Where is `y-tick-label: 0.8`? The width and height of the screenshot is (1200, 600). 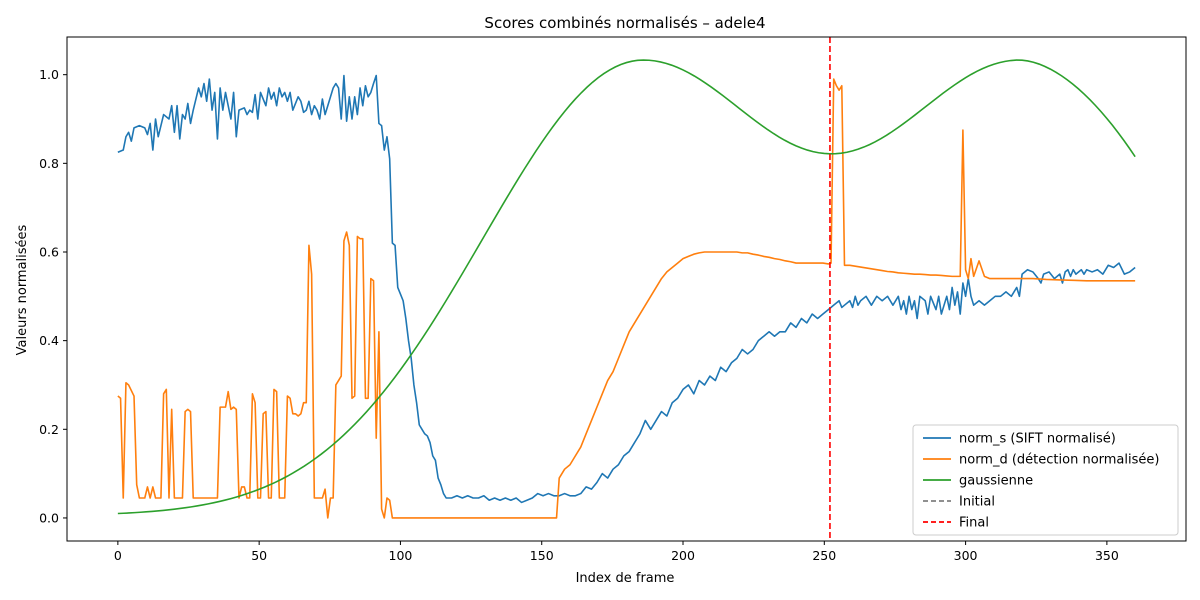
y-tick-label: 0.8 is located at coordinates (49, 163).